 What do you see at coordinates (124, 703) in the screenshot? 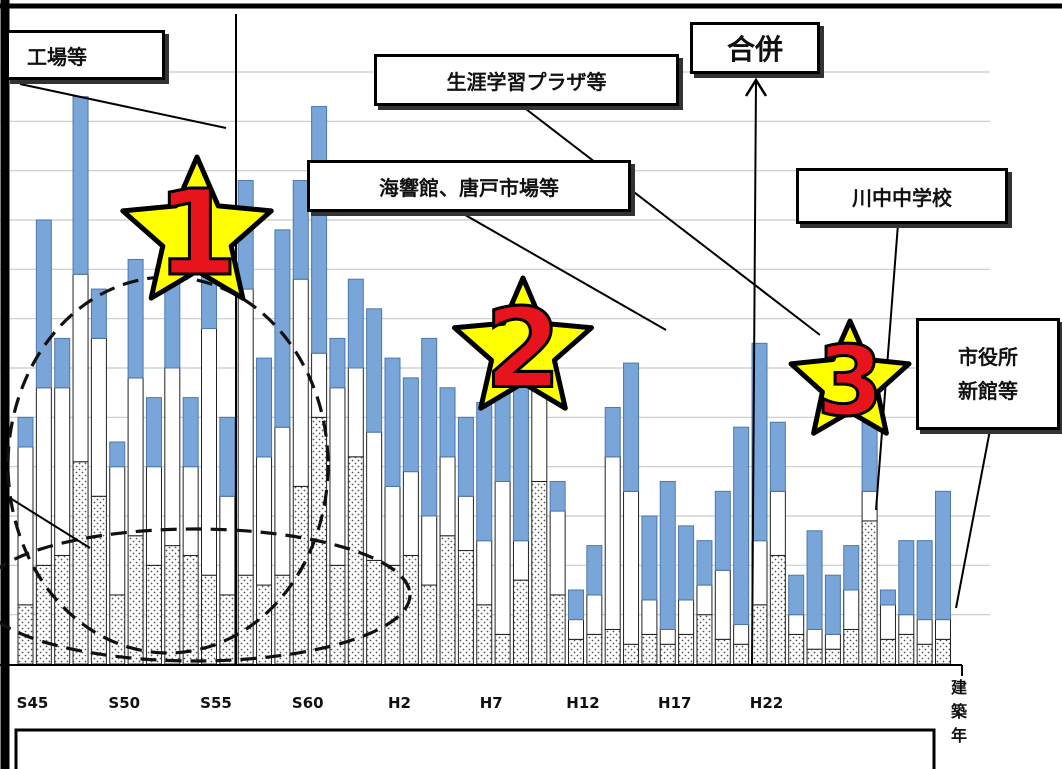
I see `x-tick-label: S50` at bounding box center [124, 703].